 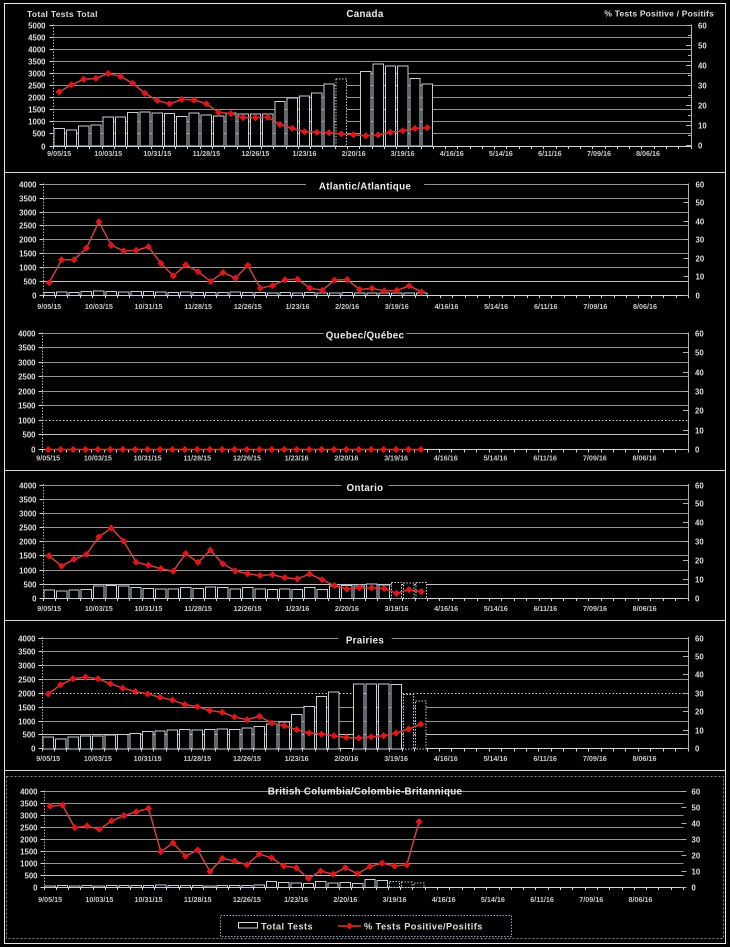 I want to click on svg-text: 7/09/16, so click(x=595, y=458).